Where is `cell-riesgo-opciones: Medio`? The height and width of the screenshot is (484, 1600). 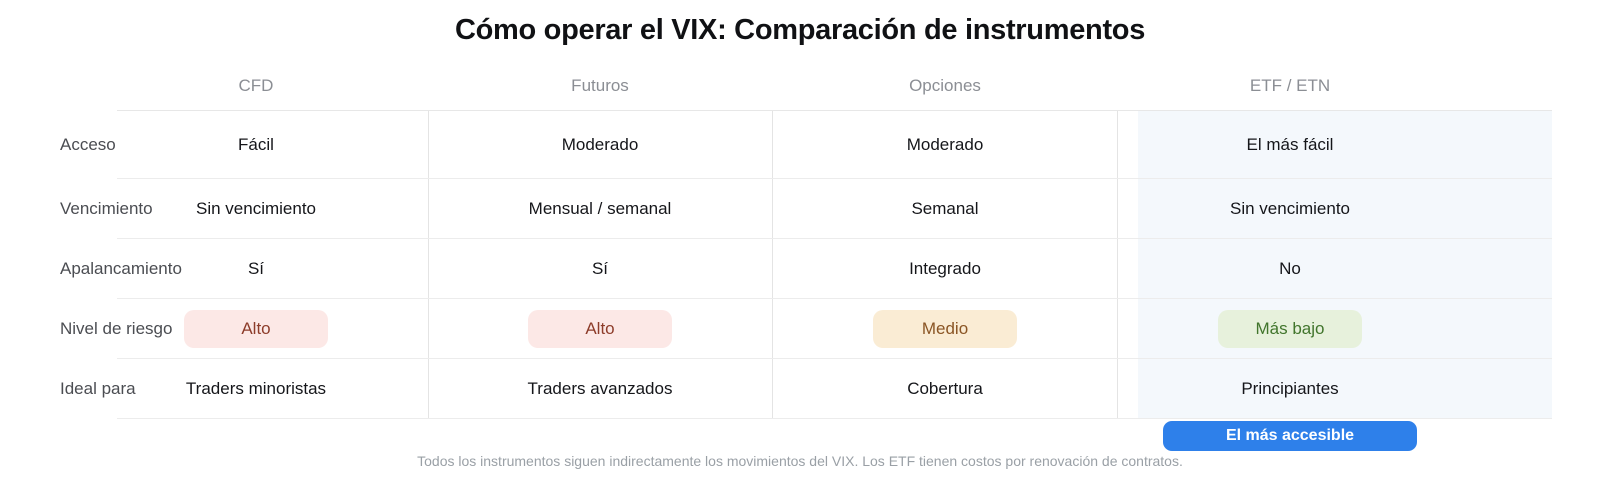
cell-riesgo-opciones: Medio is located at coordinates (945, 328).